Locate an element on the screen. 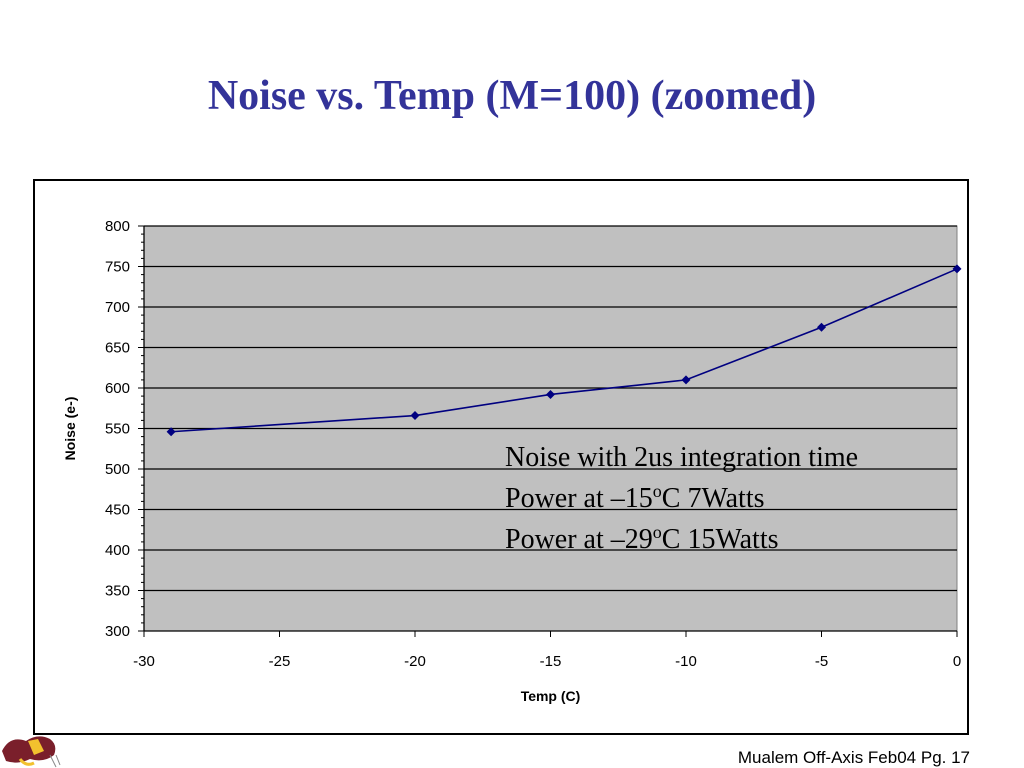 This screenshot has width=1024, height=768. y-tick-label: 650 is located at coordinates (117, 348).